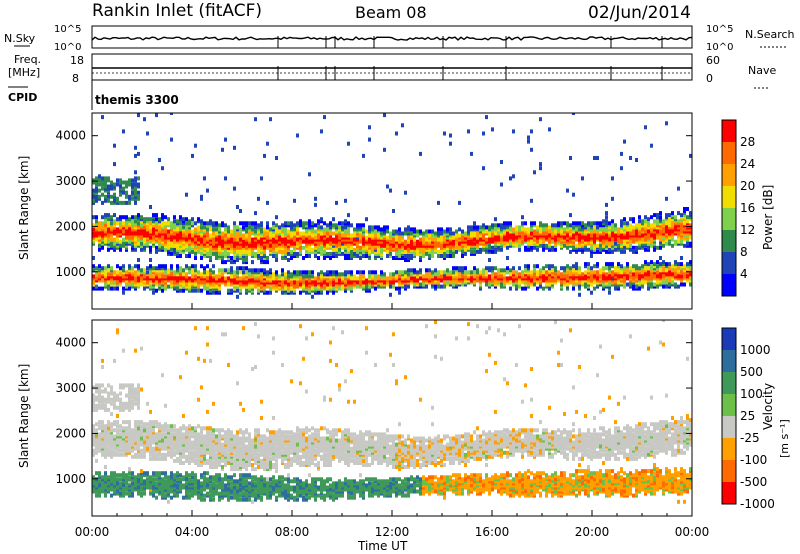  I want to click on ytick-label: 2000, so click(70, 226).